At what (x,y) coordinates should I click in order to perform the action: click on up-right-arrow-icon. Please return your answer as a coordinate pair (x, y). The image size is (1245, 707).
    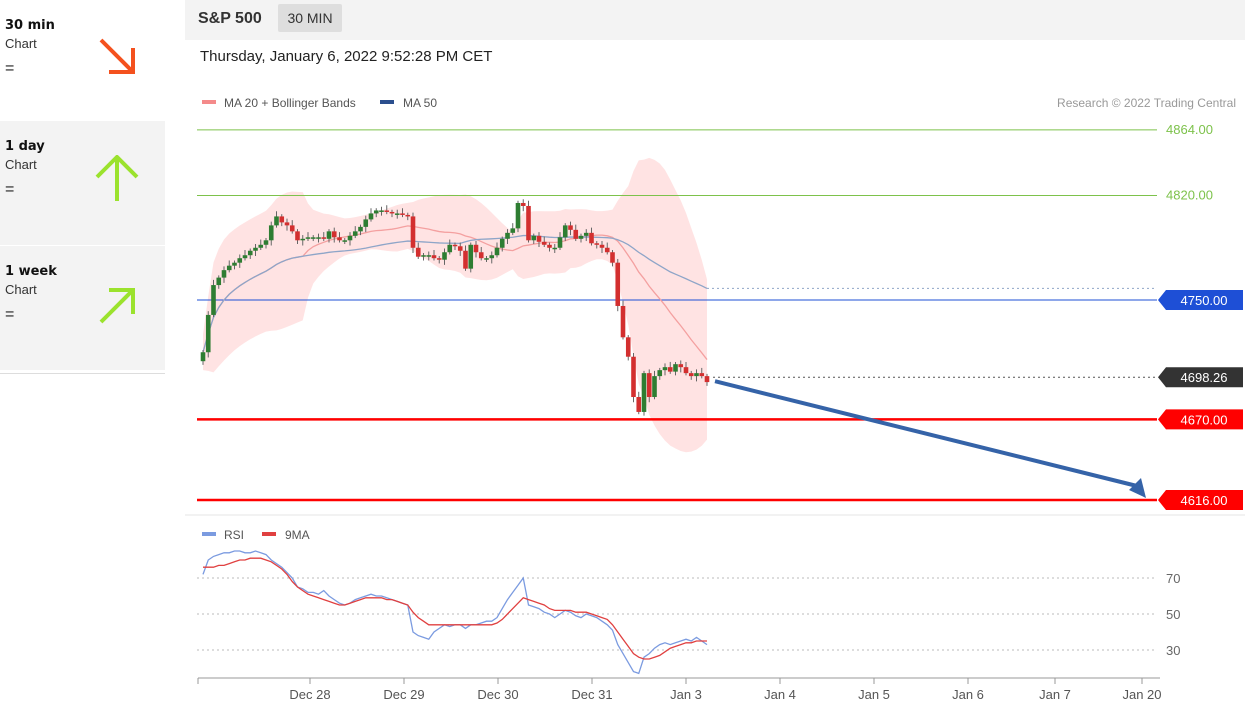
    Looking at the image, I should click on (117, 306).